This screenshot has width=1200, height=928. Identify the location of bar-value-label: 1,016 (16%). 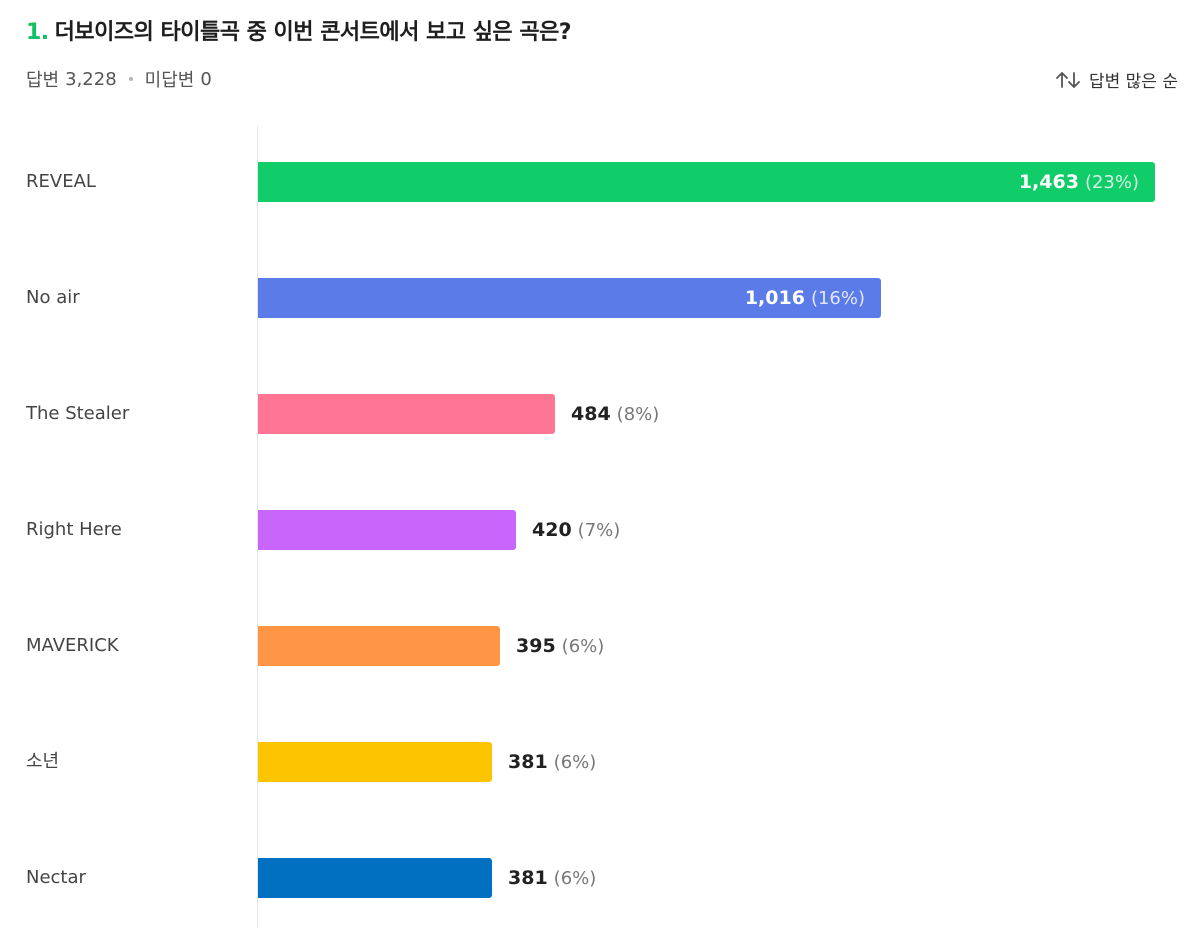
(805, 298).